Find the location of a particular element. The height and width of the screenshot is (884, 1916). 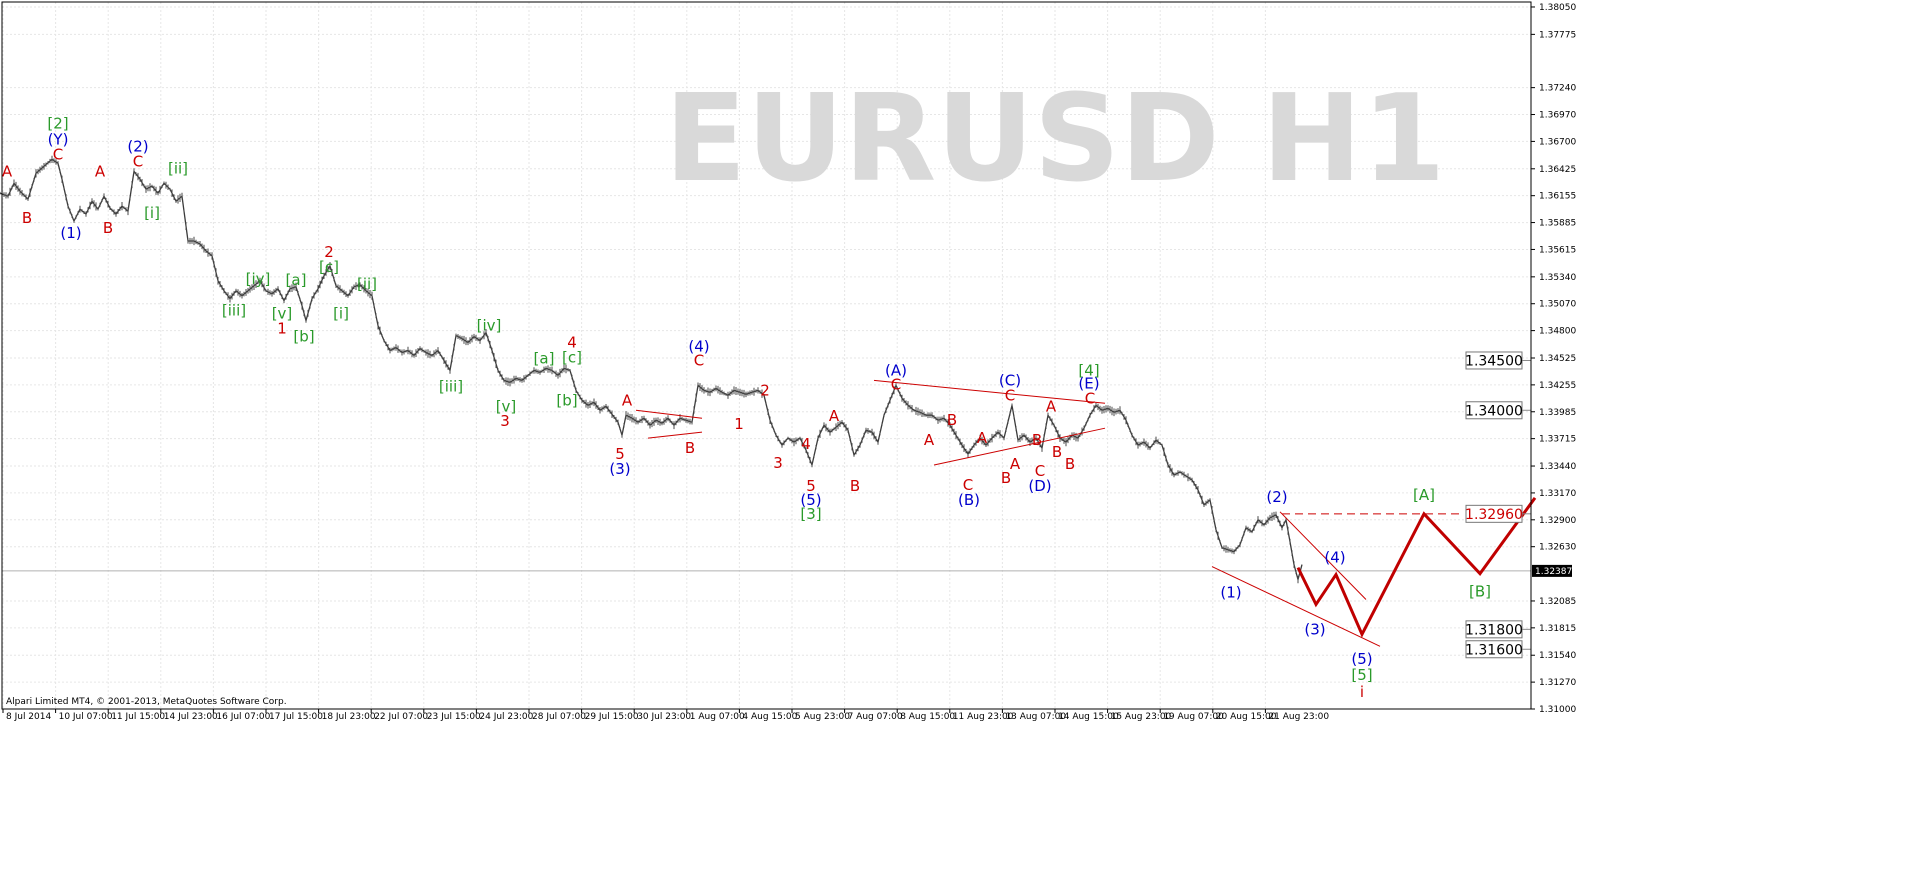

y-tick-label: 1.38050 is located at coordinates (1557, 8).